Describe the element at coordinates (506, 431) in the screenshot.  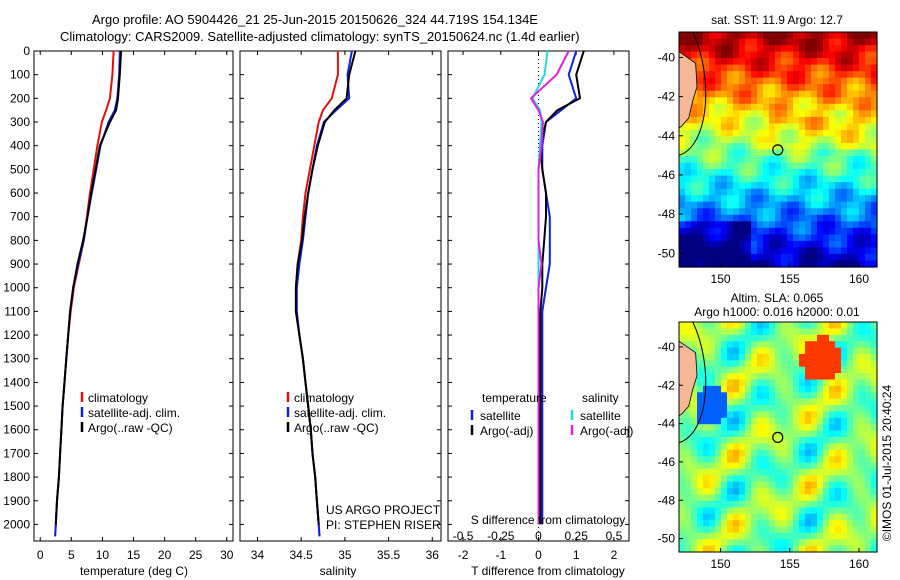
I see `legend-label: Argo(-adj)` at that location.